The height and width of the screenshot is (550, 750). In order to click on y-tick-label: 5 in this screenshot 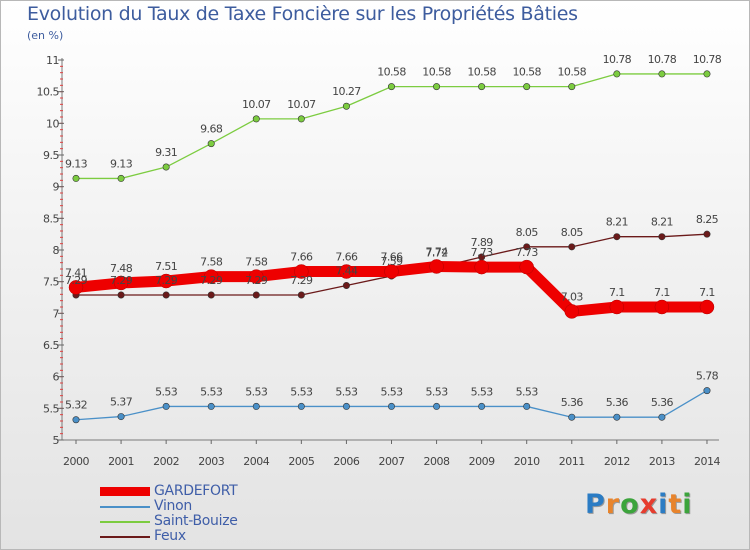, I will do `click(56, 440)`.